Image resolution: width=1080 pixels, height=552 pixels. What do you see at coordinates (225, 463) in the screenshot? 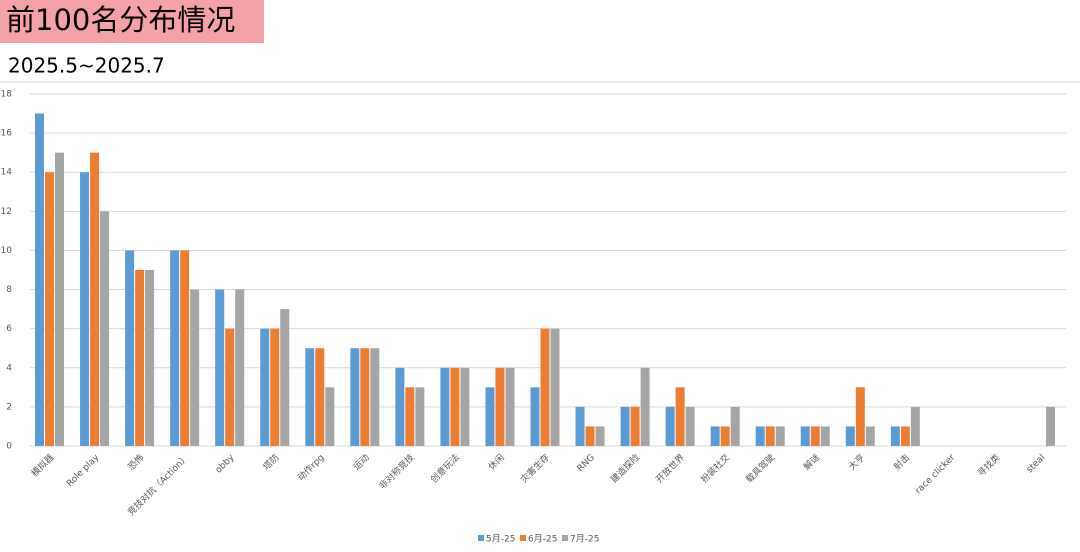
I see `x-tick-label: obby` at bounding box center [225, 463].